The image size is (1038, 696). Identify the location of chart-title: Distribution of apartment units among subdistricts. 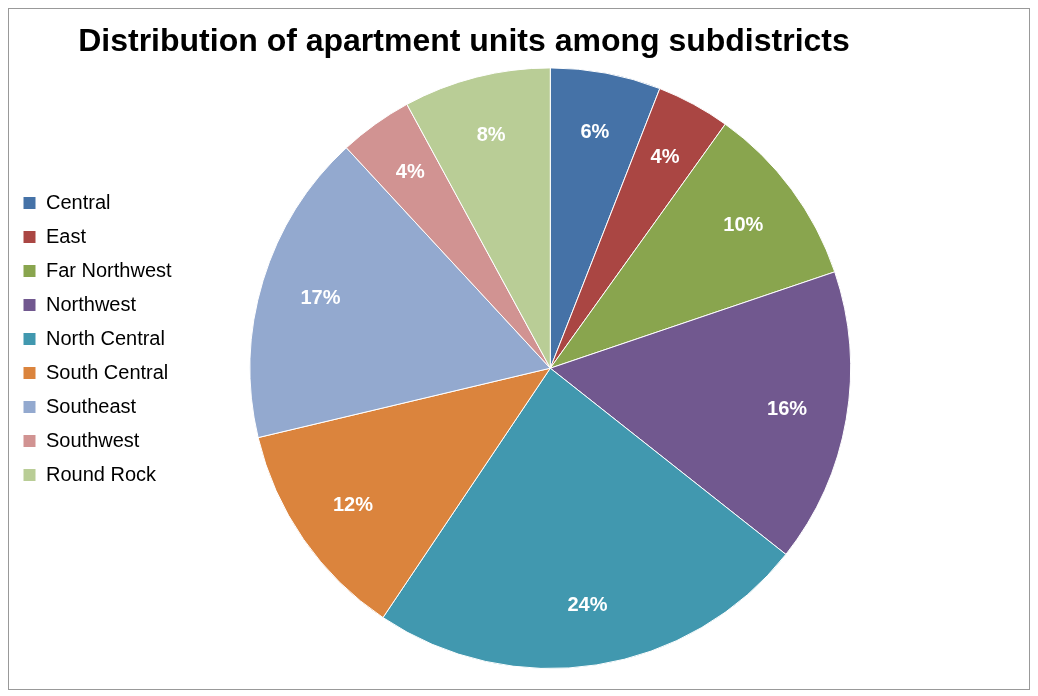
(464, 40).